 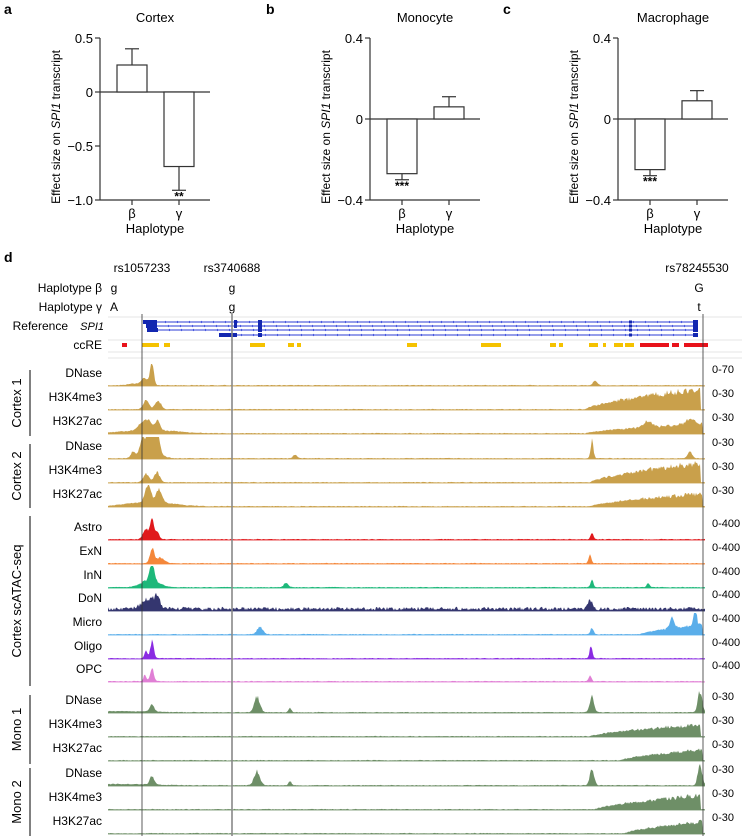 What do you see at coordinates (90, 551) in the screenshot?
I see `track-label: ExN` at bounding box center [90, 551].